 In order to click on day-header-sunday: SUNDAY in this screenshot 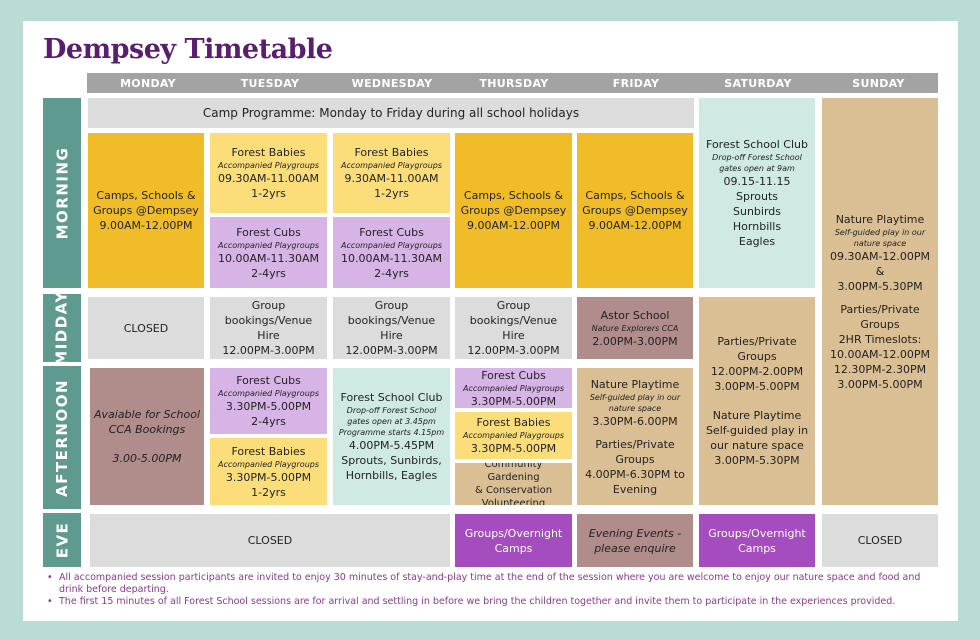, I will do `click(878, 83)`.